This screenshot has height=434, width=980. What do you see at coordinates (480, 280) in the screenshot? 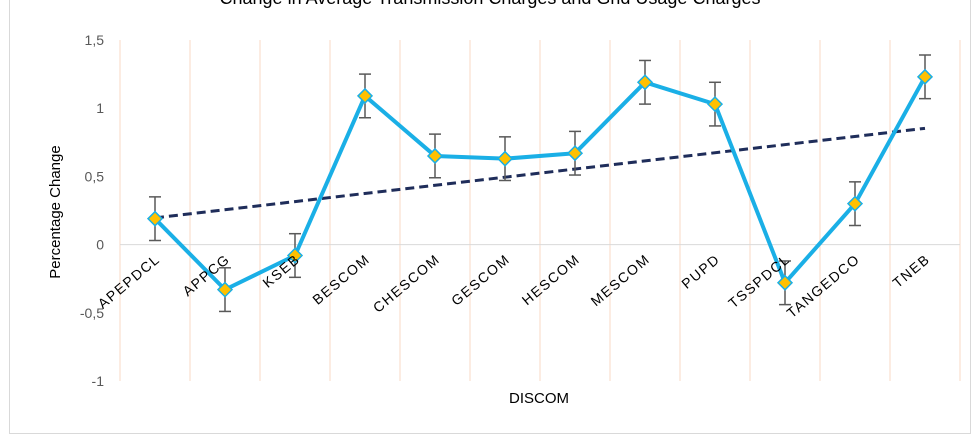
I see `x-tick-label: GESCOM` at bounding box center [480, 280].